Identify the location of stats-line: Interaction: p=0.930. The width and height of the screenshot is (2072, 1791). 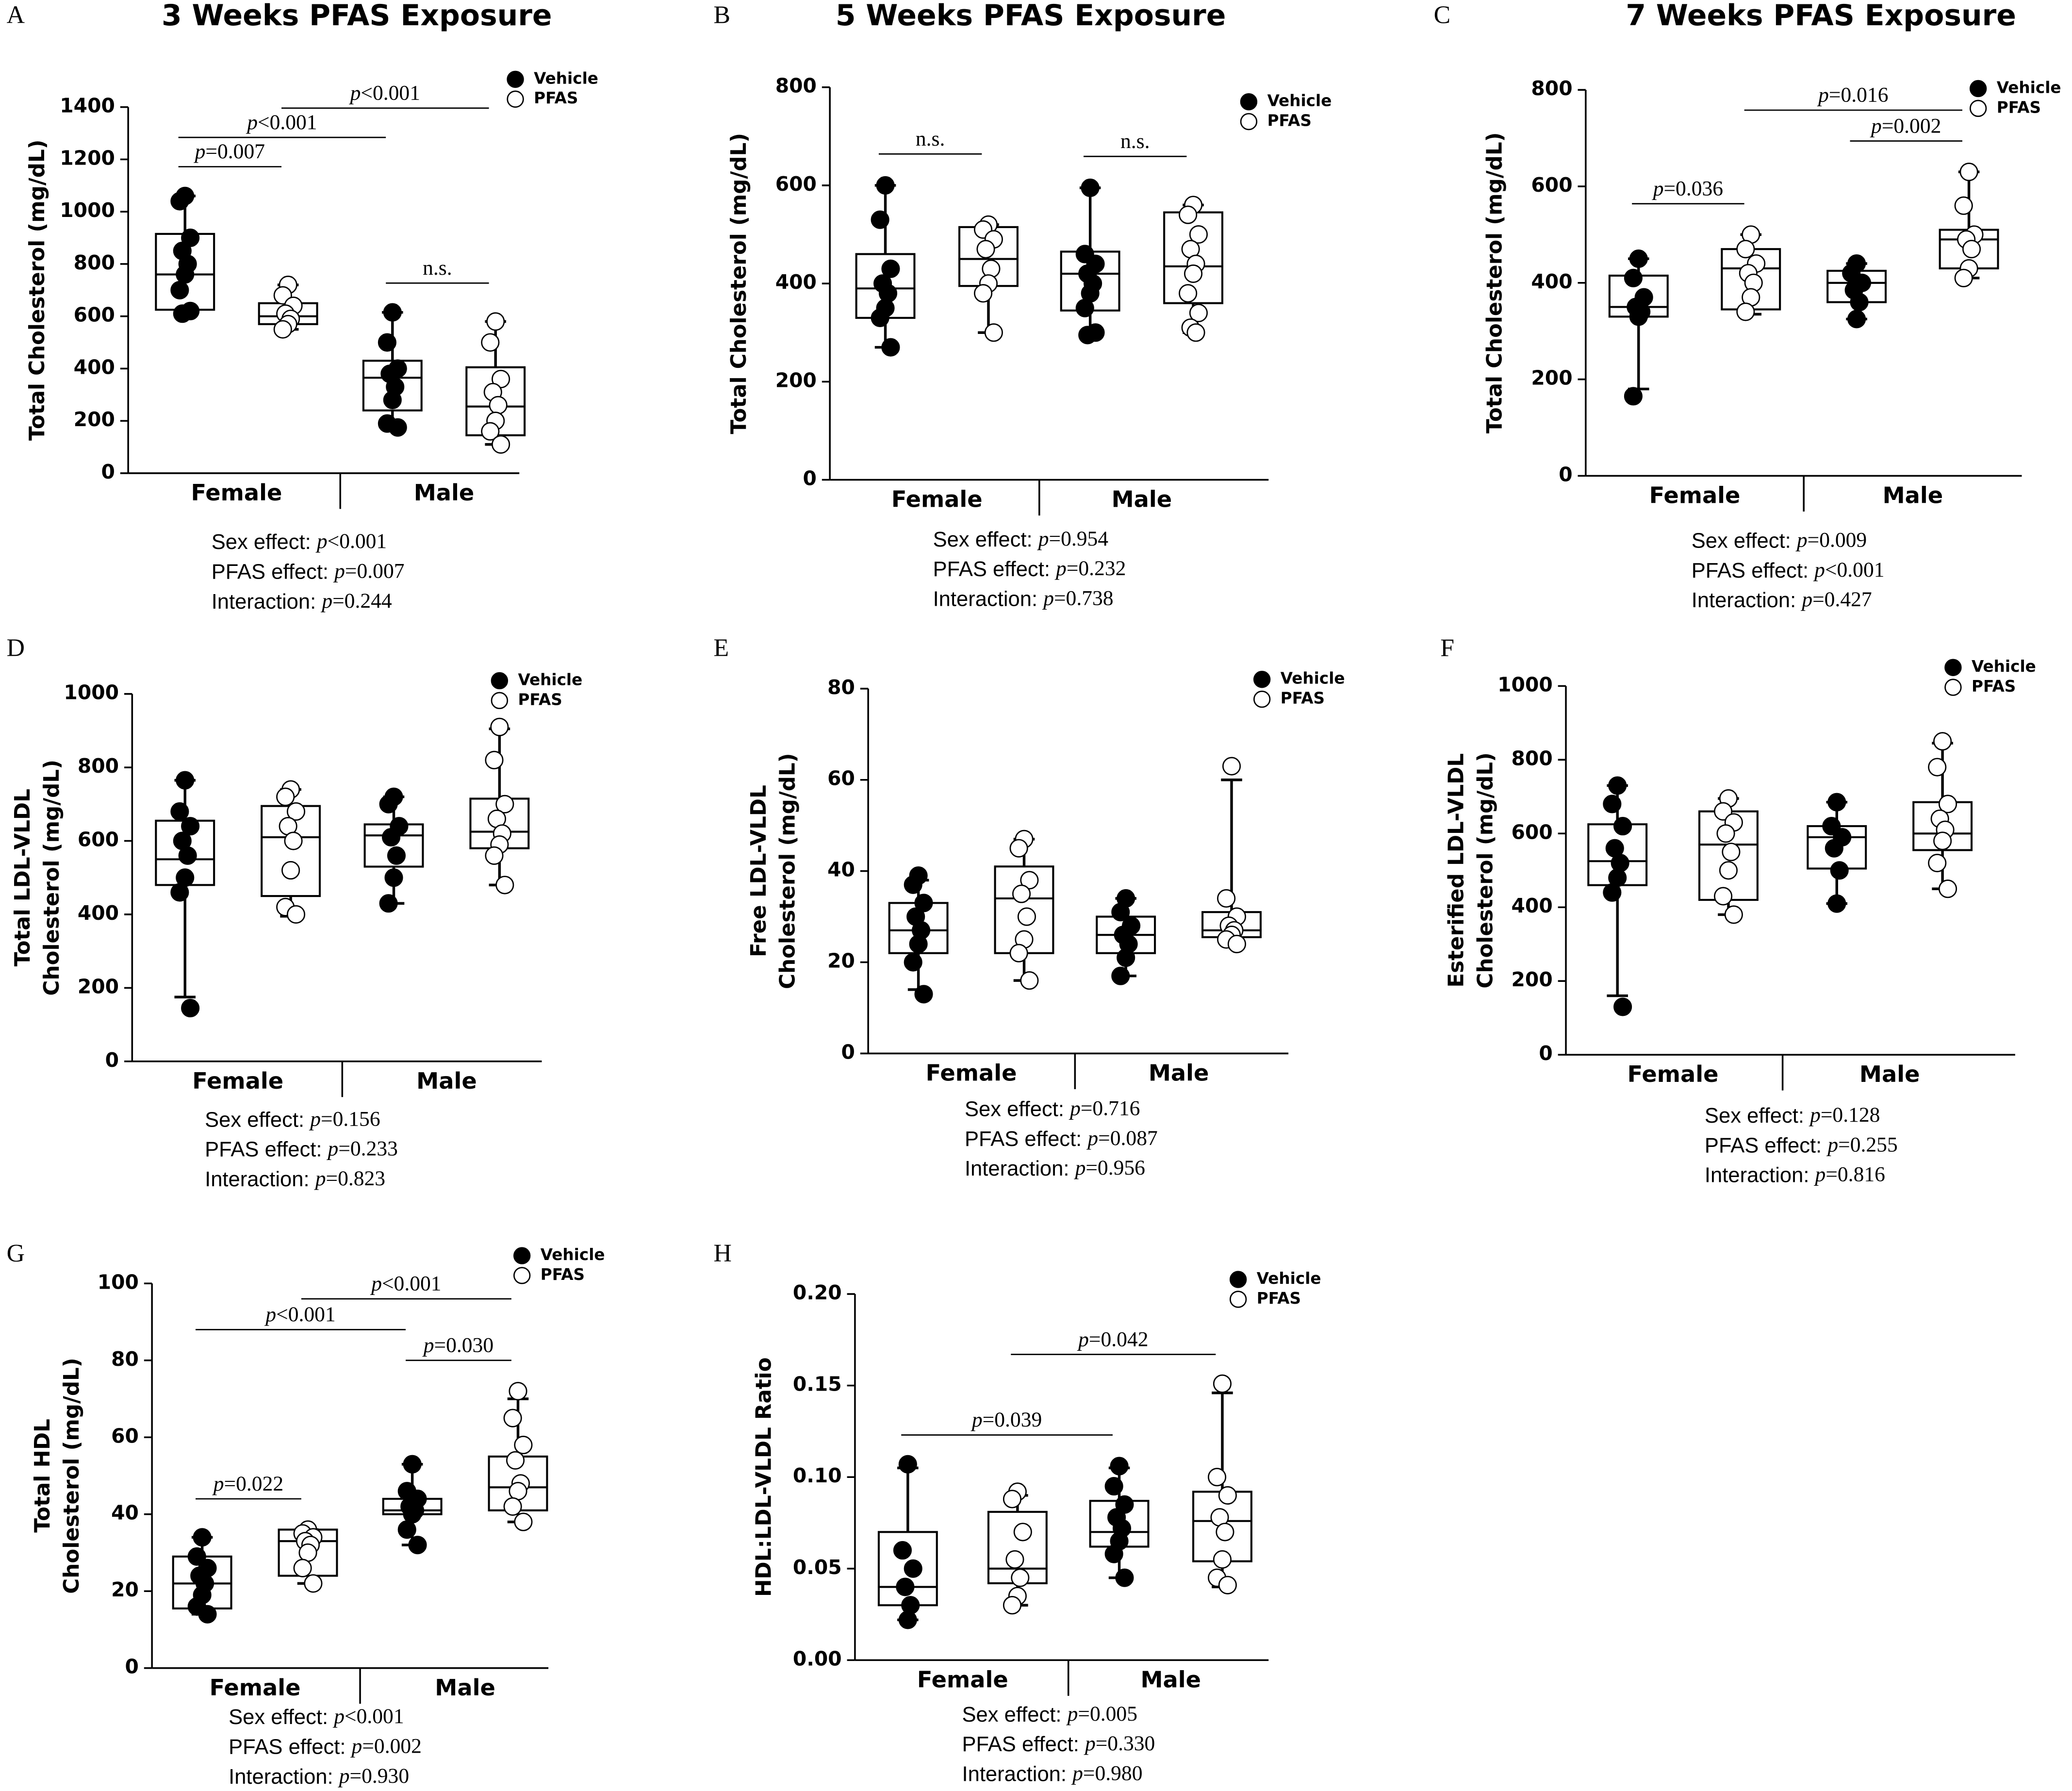
(319, 1776).